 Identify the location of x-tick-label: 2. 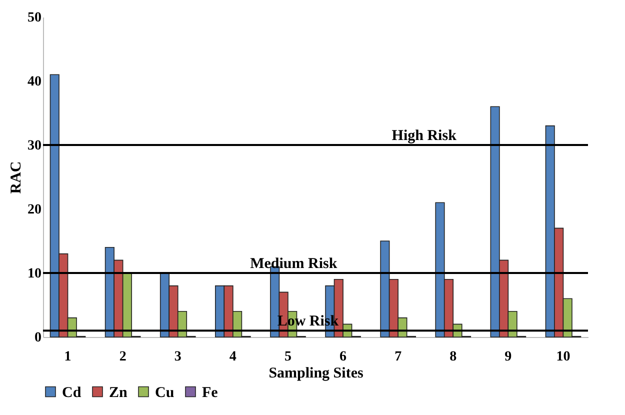
(122, 357).